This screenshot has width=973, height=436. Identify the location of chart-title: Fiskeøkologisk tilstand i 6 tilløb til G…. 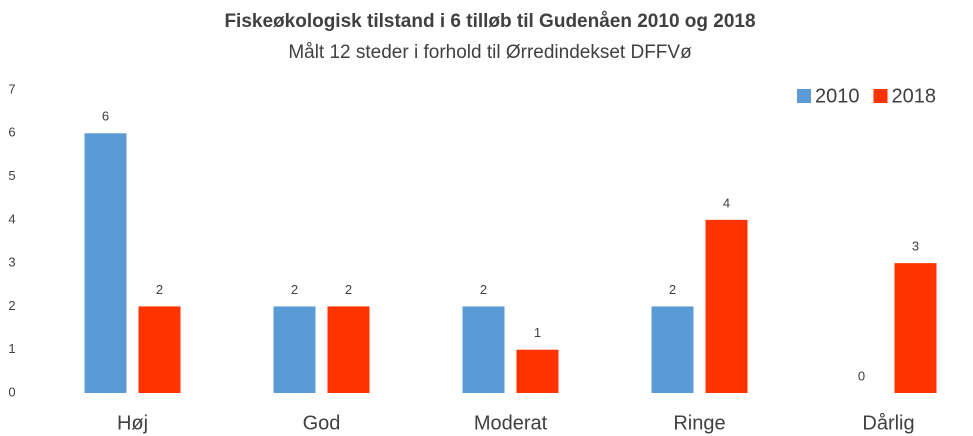
(489, 21).